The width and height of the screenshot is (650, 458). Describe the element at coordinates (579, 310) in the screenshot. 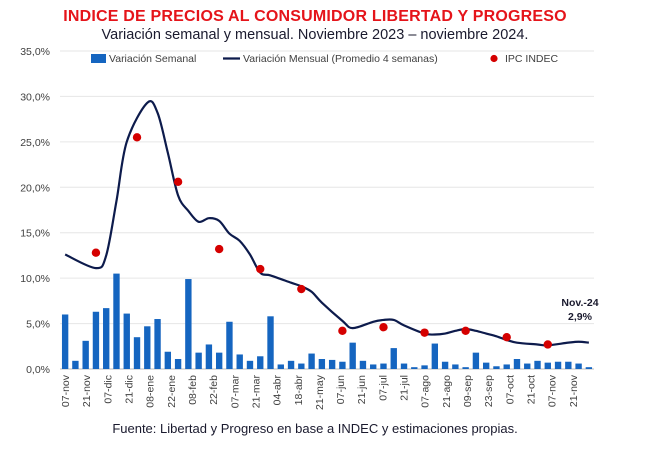

I see `annotation: Nov.-24 2,9%` at that location.